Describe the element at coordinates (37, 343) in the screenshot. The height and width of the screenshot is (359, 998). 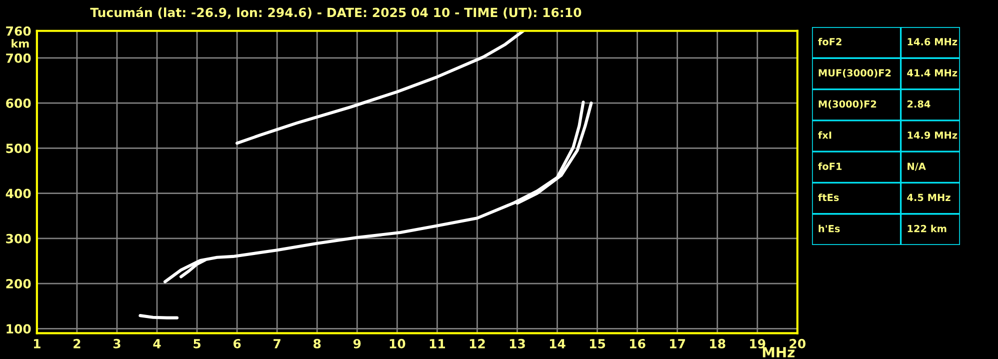
I see `x-tick-label: 1` at that location.